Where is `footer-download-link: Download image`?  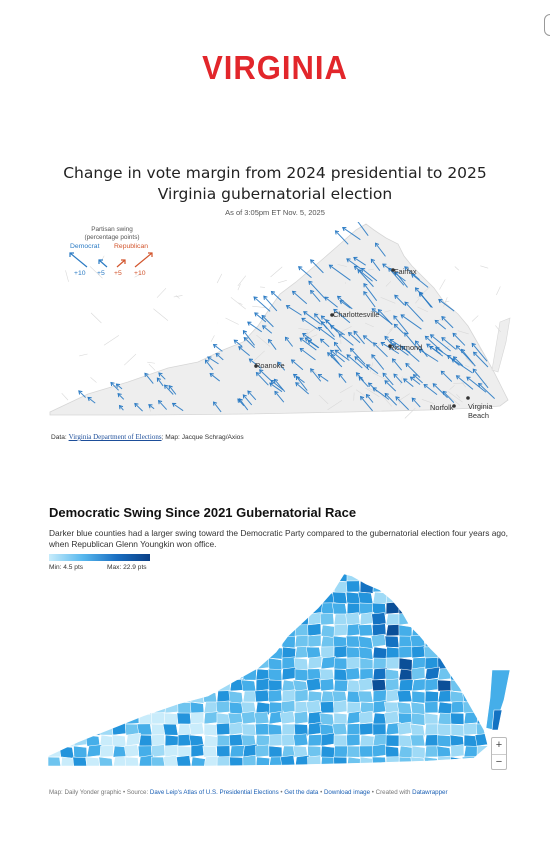 footer-download-link: Download image is located at coordinates (347, 792).